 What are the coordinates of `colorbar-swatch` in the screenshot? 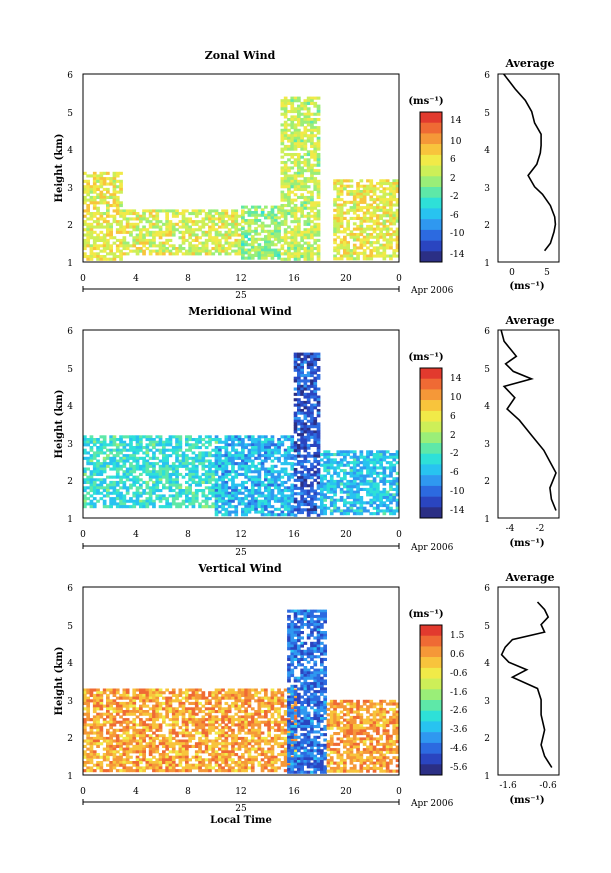 It's located at (431, 395).